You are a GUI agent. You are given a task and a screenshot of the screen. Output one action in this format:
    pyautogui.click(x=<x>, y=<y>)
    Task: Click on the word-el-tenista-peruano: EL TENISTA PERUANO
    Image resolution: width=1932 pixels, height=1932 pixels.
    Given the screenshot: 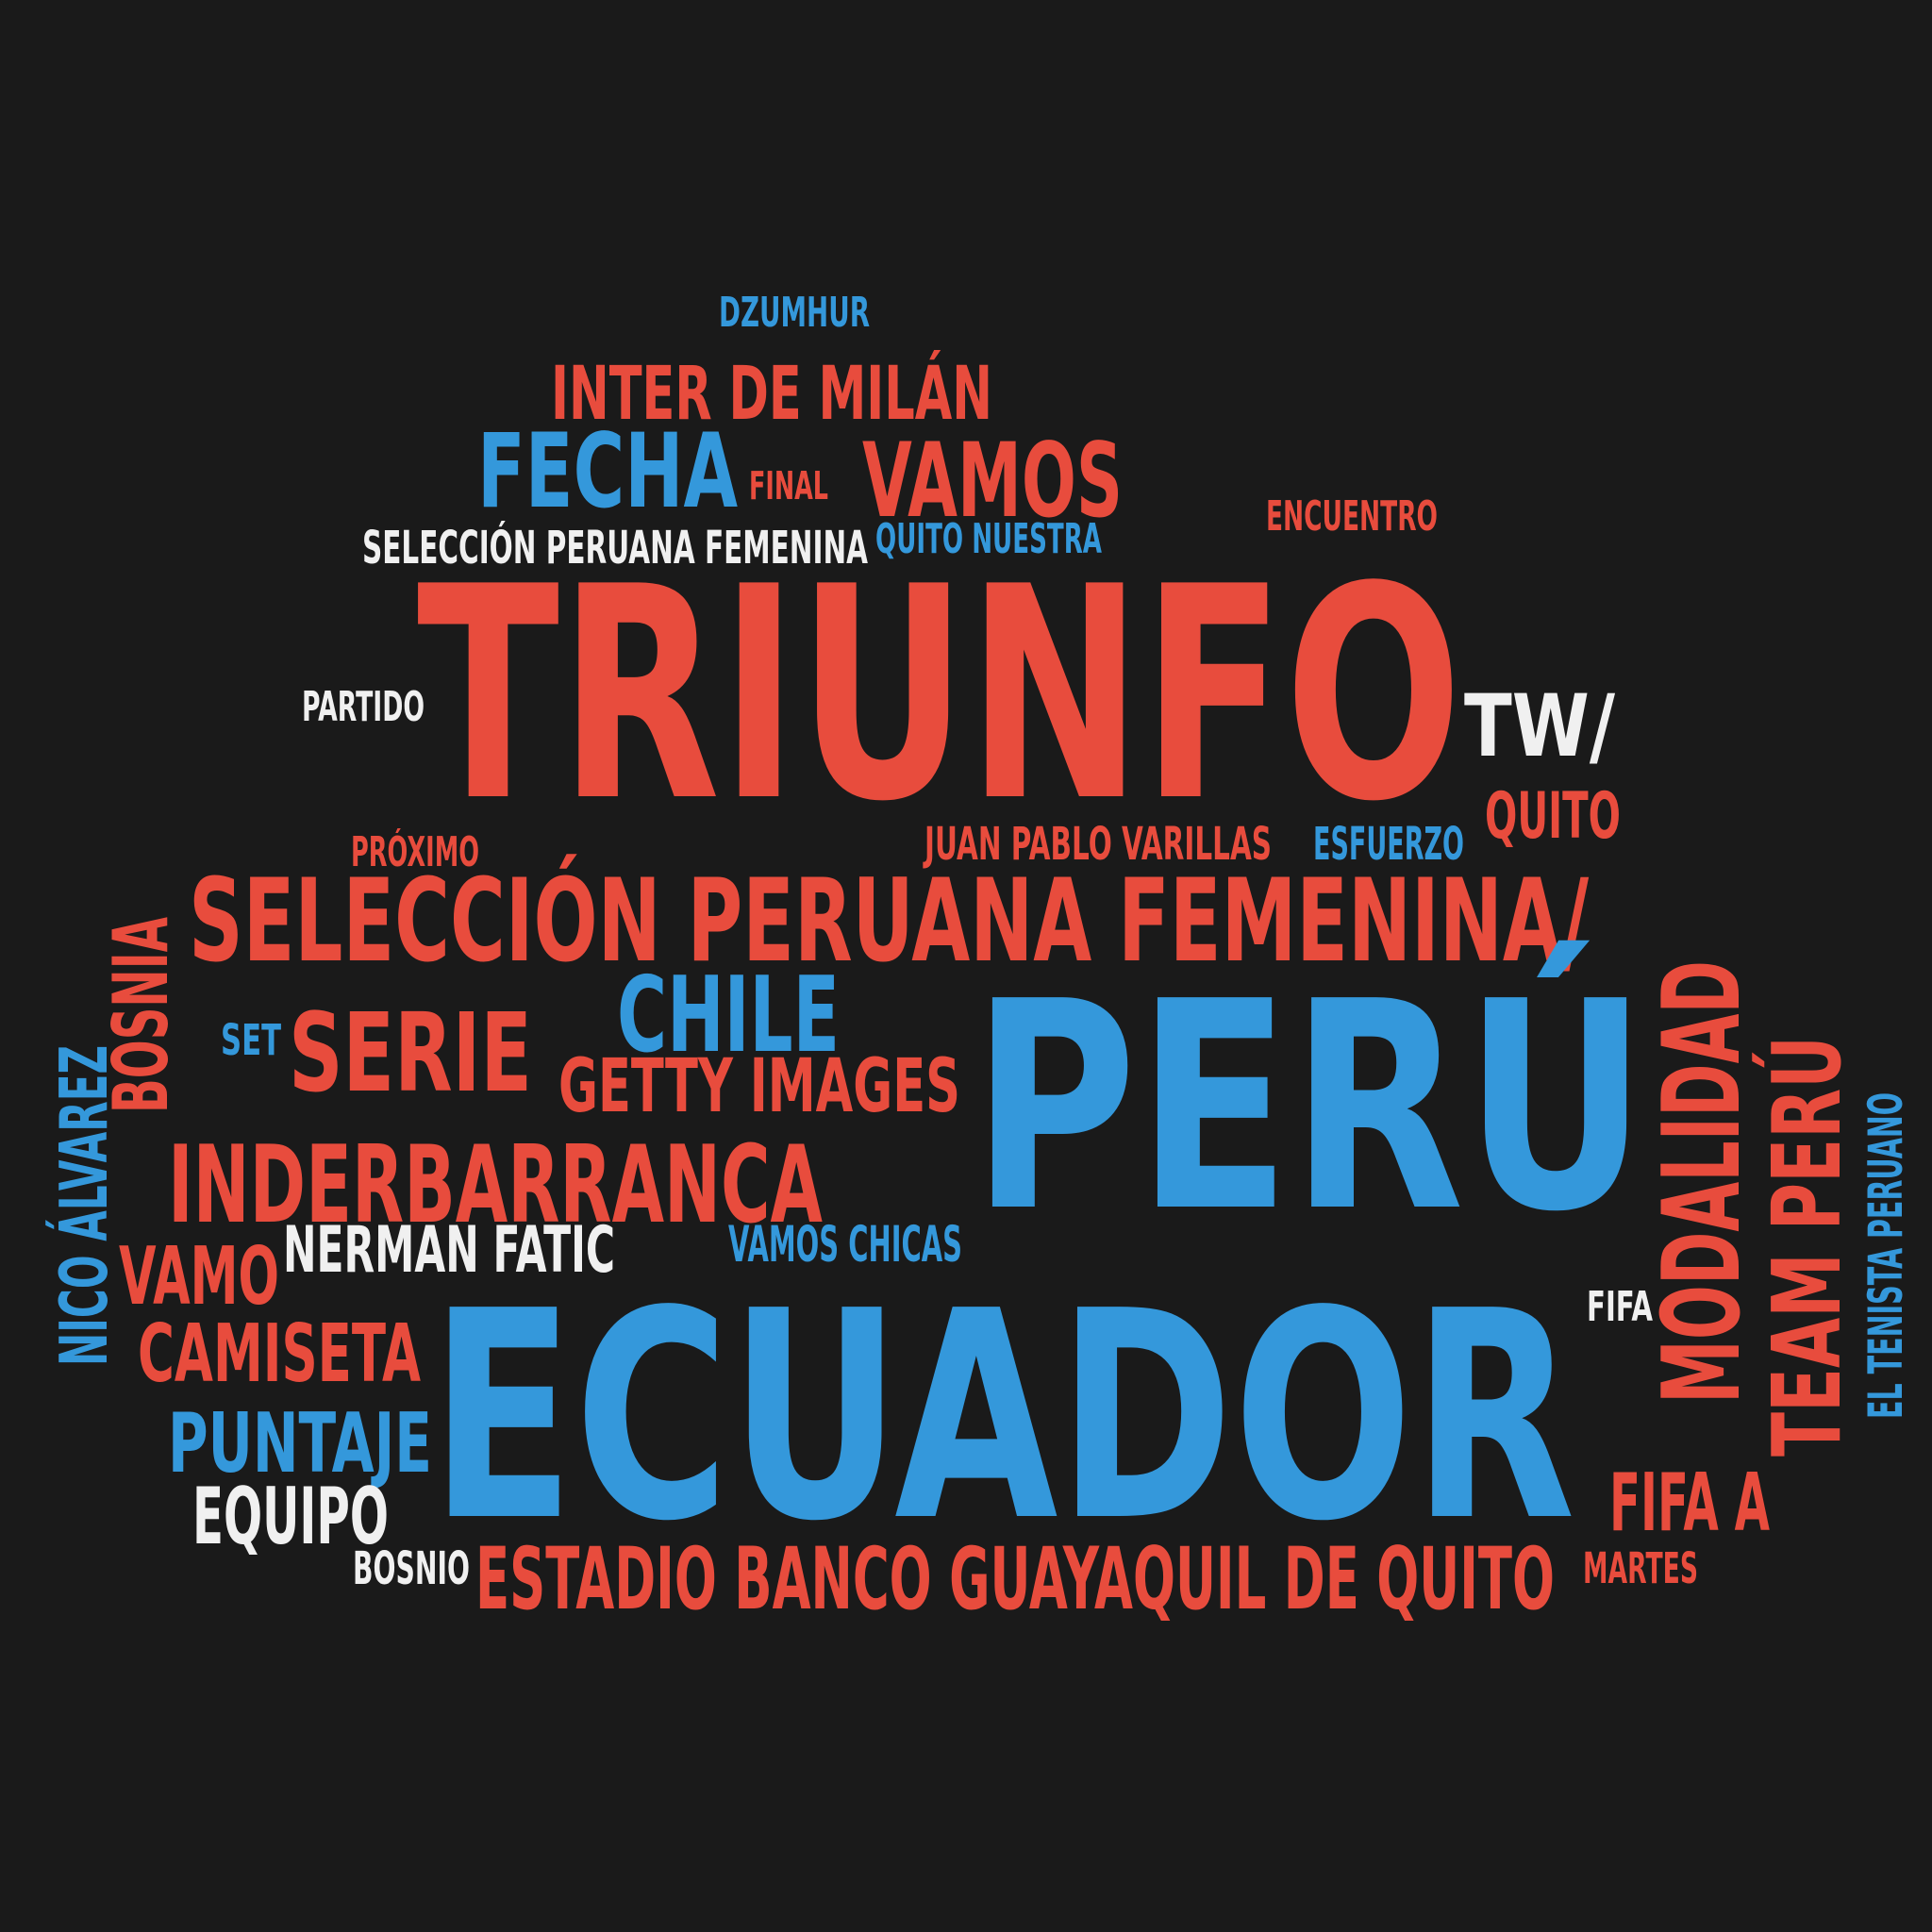 What is the action you would take?
    pyautogui.click(x=1885, y=1255)
    